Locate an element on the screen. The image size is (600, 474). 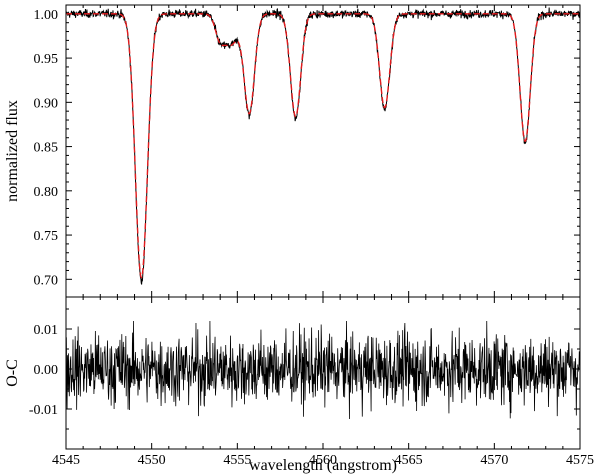
flux-tick-label: 0.80 is located at coordinates (46, 192).